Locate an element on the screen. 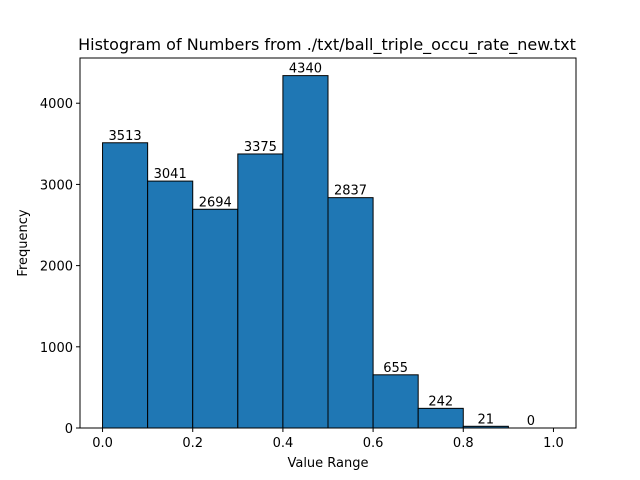  bar-value-label: 2694 is located at coordinates (215, 202).